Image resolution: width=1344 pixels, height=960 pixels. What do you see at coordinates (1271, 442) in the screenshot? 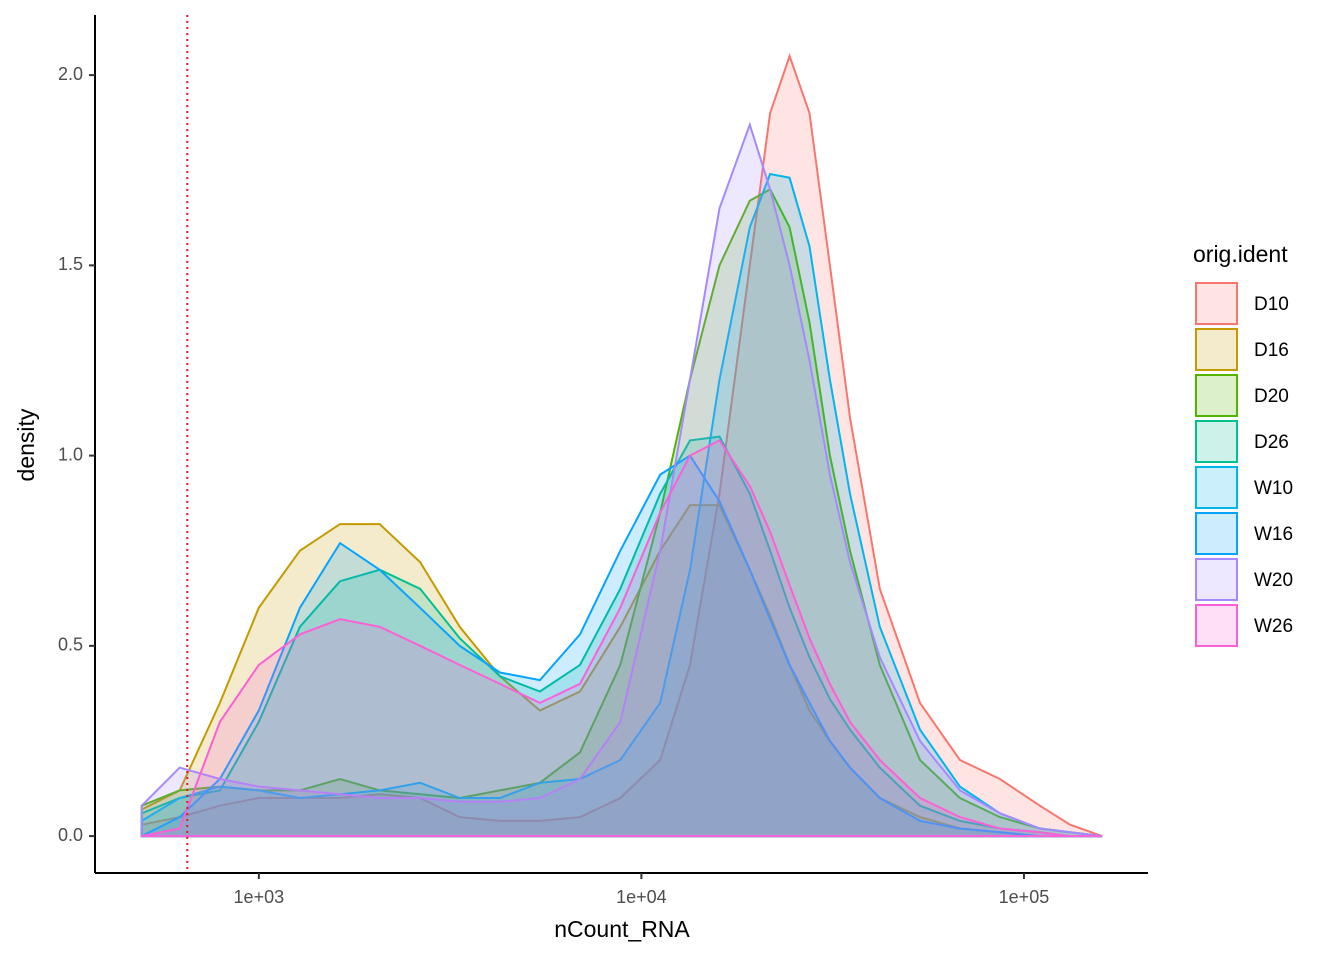
I see `legend-label: D26` at bounding box center [1271, 442].